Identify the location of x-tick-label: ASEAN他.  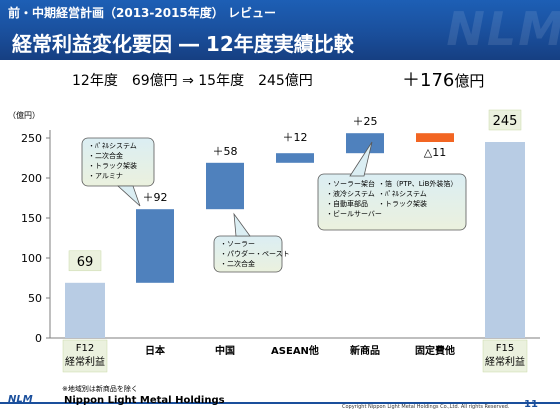
(295, 350).